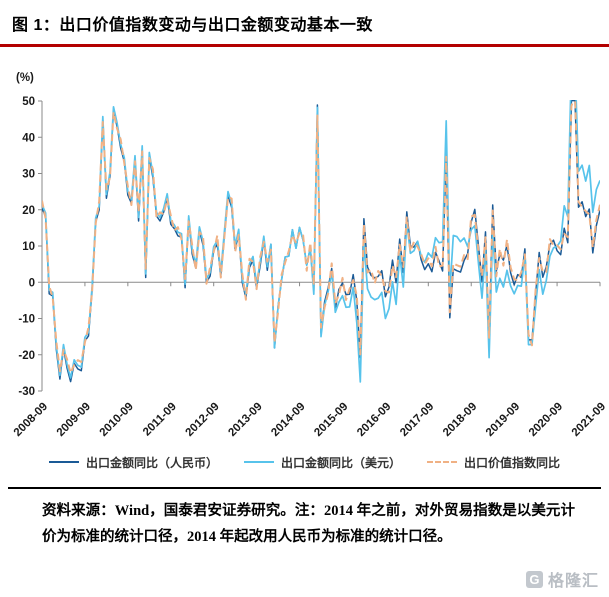 The image size is (609, 597). Describe the element at coordinates (442, 462) in the screenshot. I see `legend-line-swatch-index` at that location.